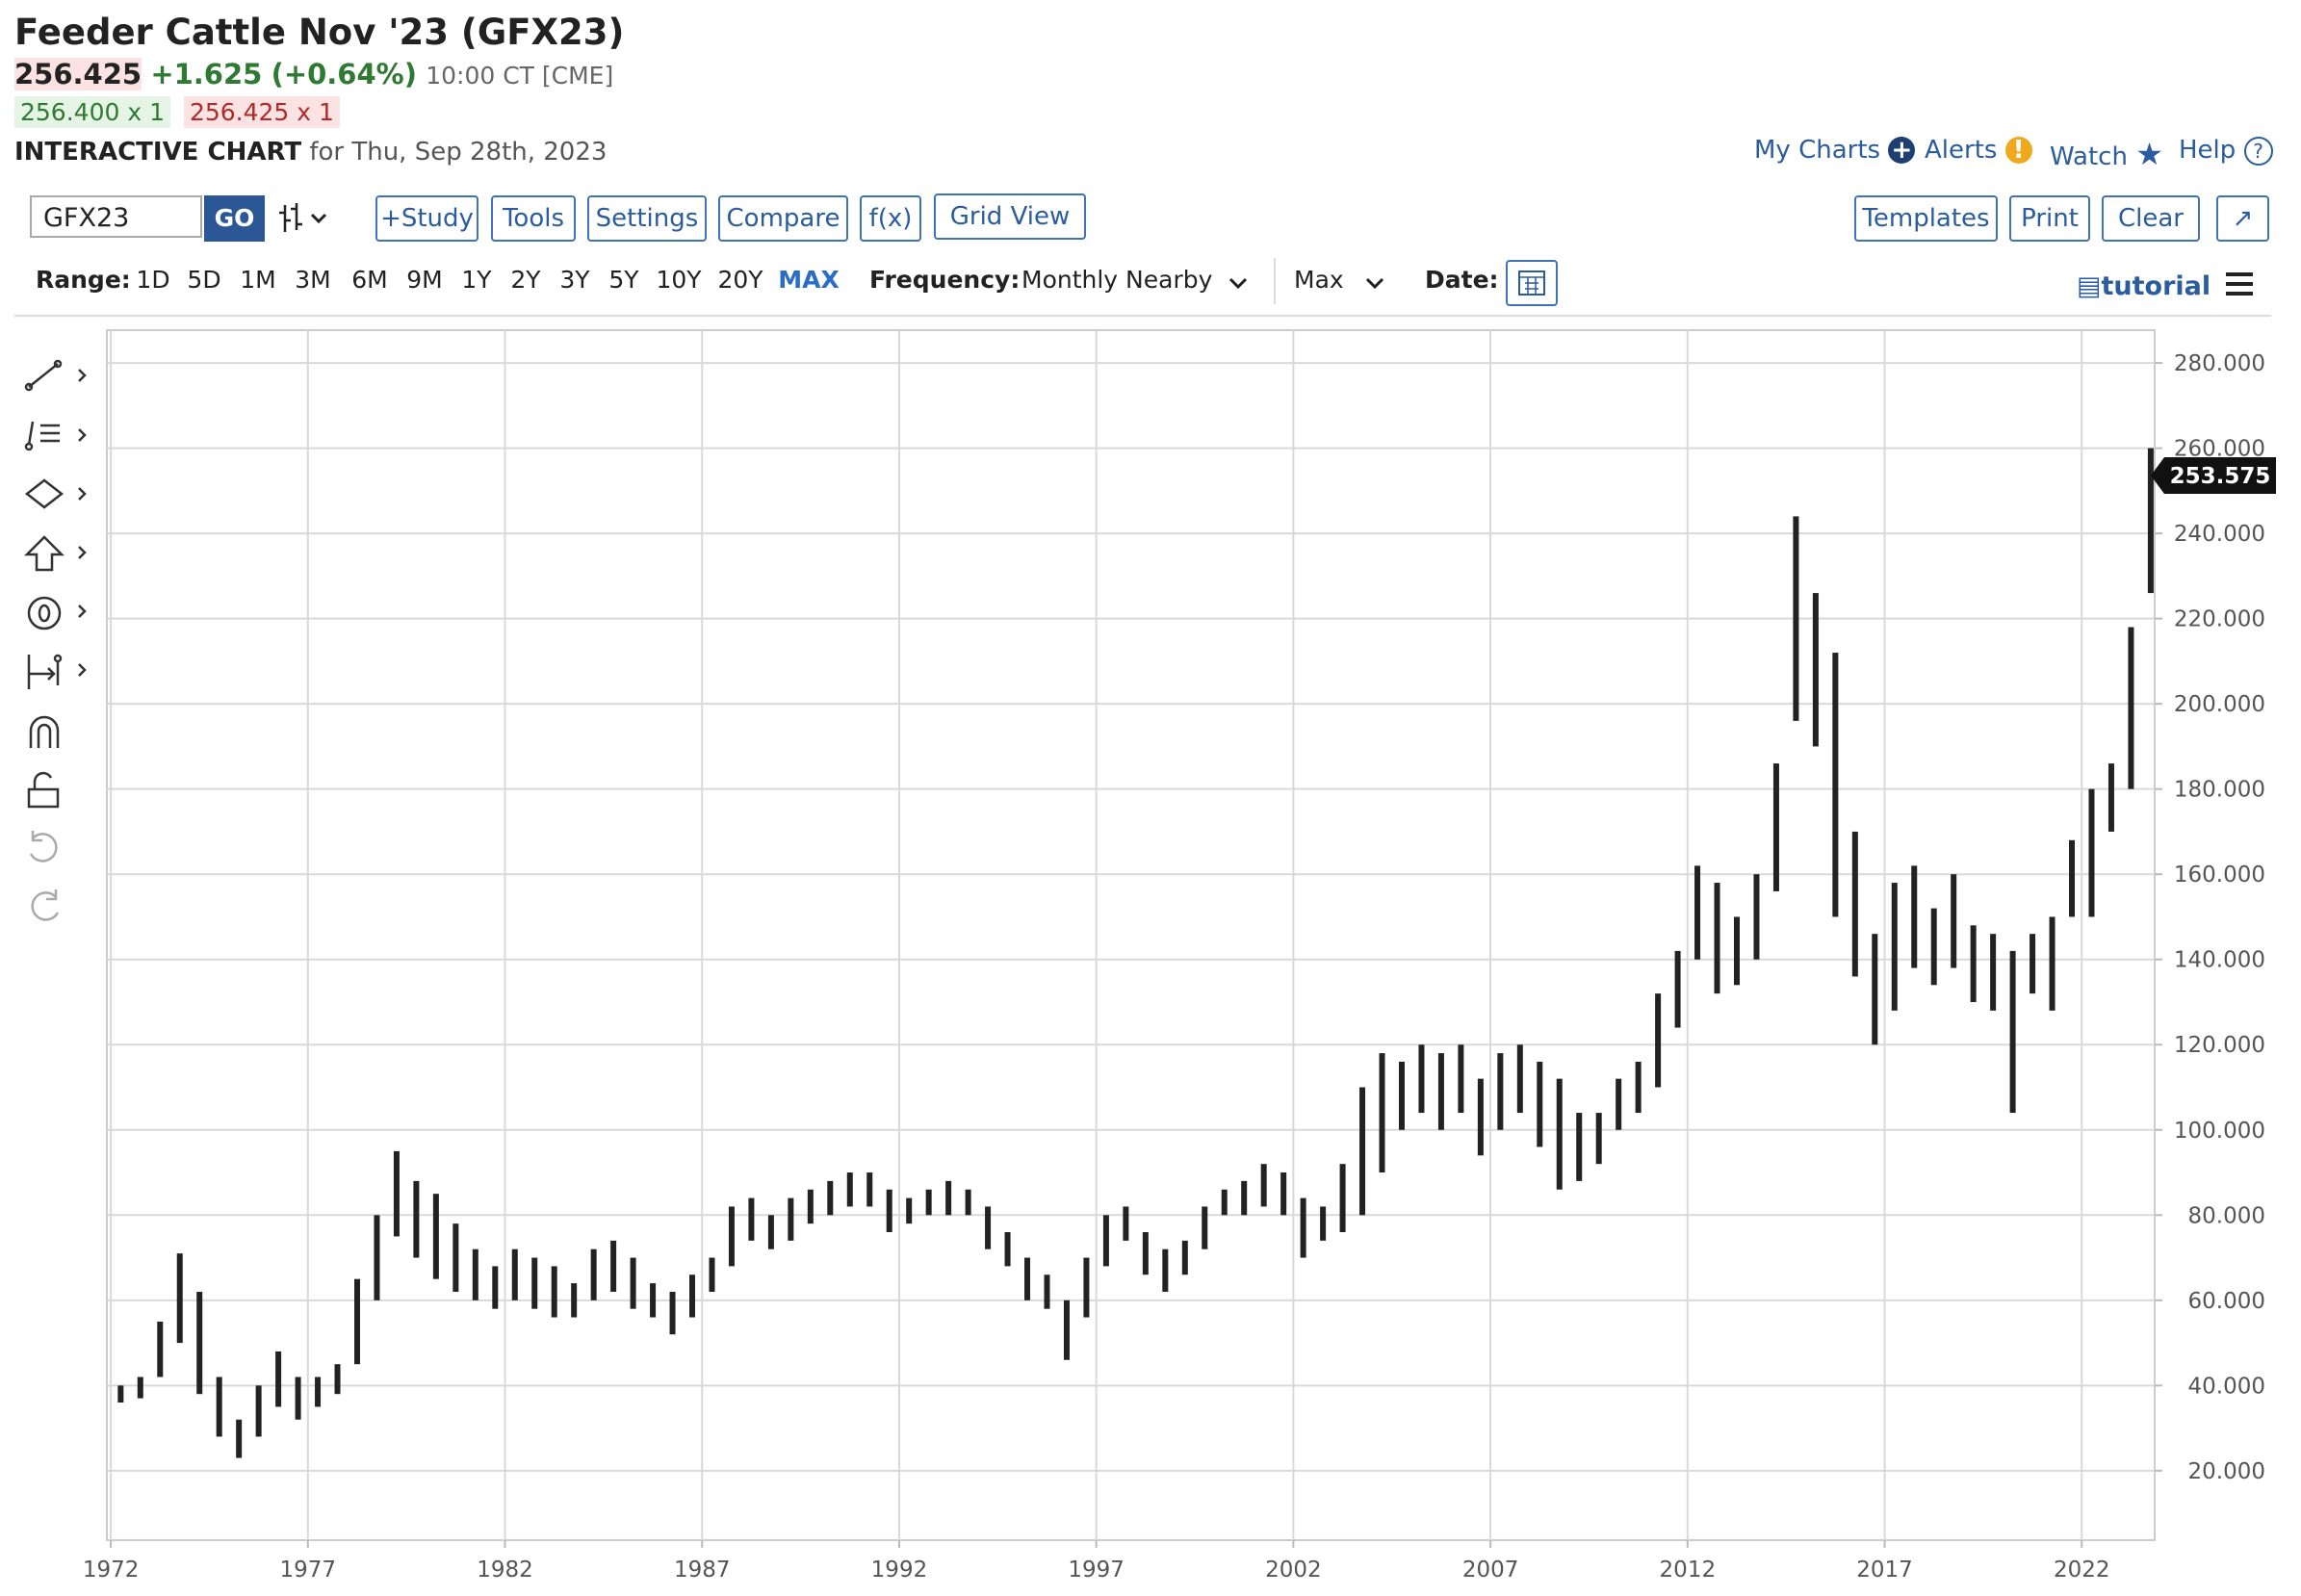 The height and width of the screenshot is (1596, 2301). I want to click on range-option: 20Y, so click(740, 280).